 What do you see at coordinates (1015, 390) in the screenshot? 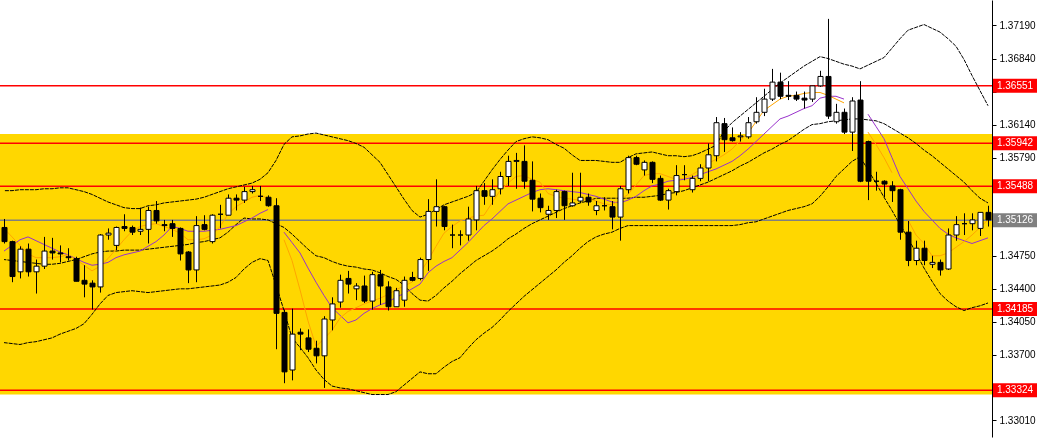
I see `ref-line-label: 1.33324` at bounding box center [1015, 390].